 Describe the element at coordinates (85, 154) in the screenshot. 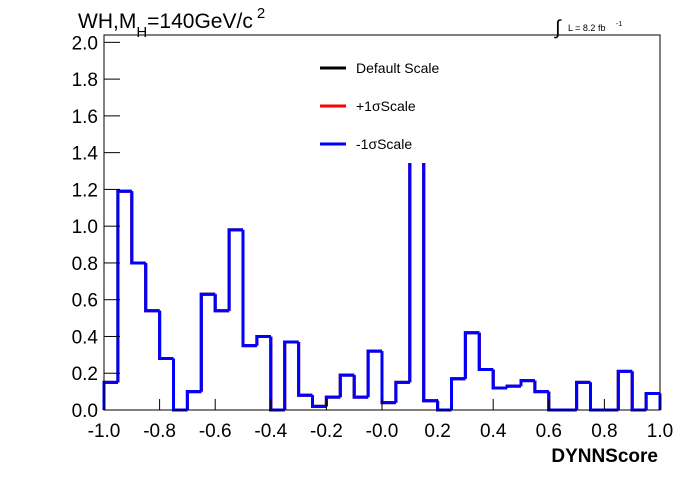

I see `y-tick-label: 1.4` at that location.